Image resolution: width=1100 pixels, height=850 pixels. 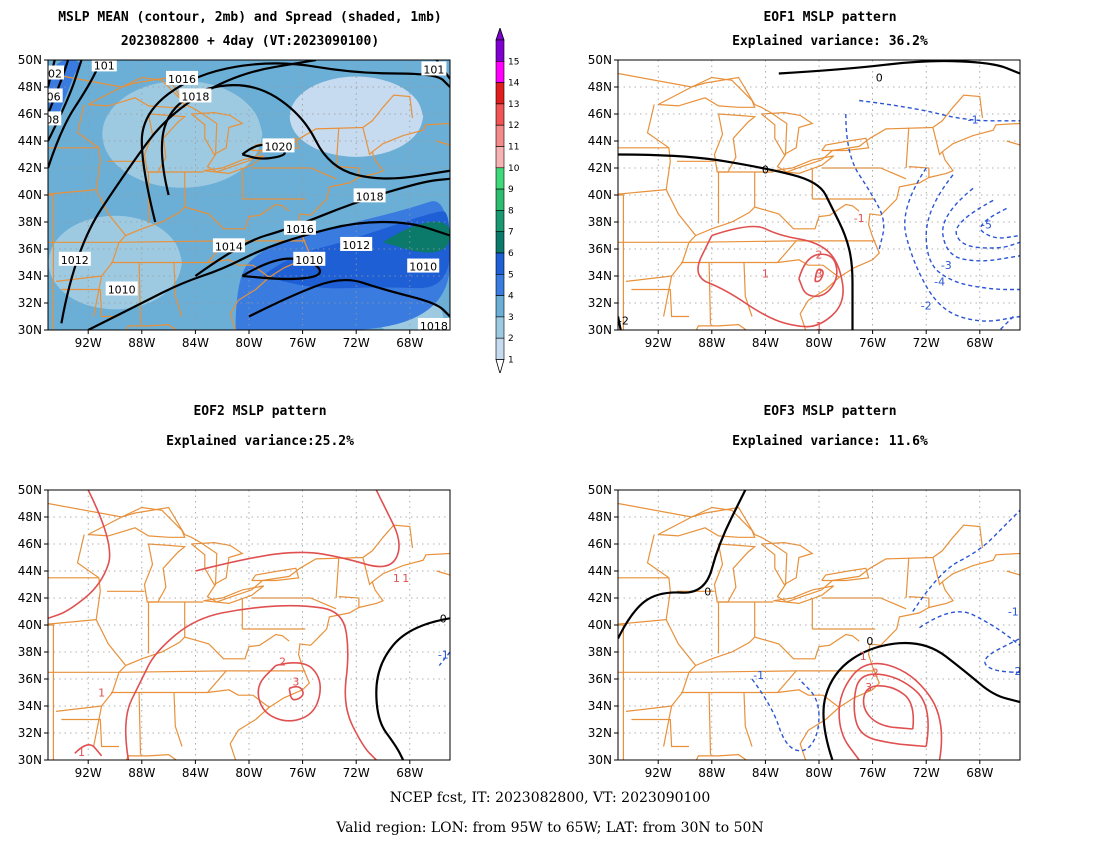 I want to click on eof3-map-content: 0 0 -1 123 -2 -1, so click(x=819, y=625).